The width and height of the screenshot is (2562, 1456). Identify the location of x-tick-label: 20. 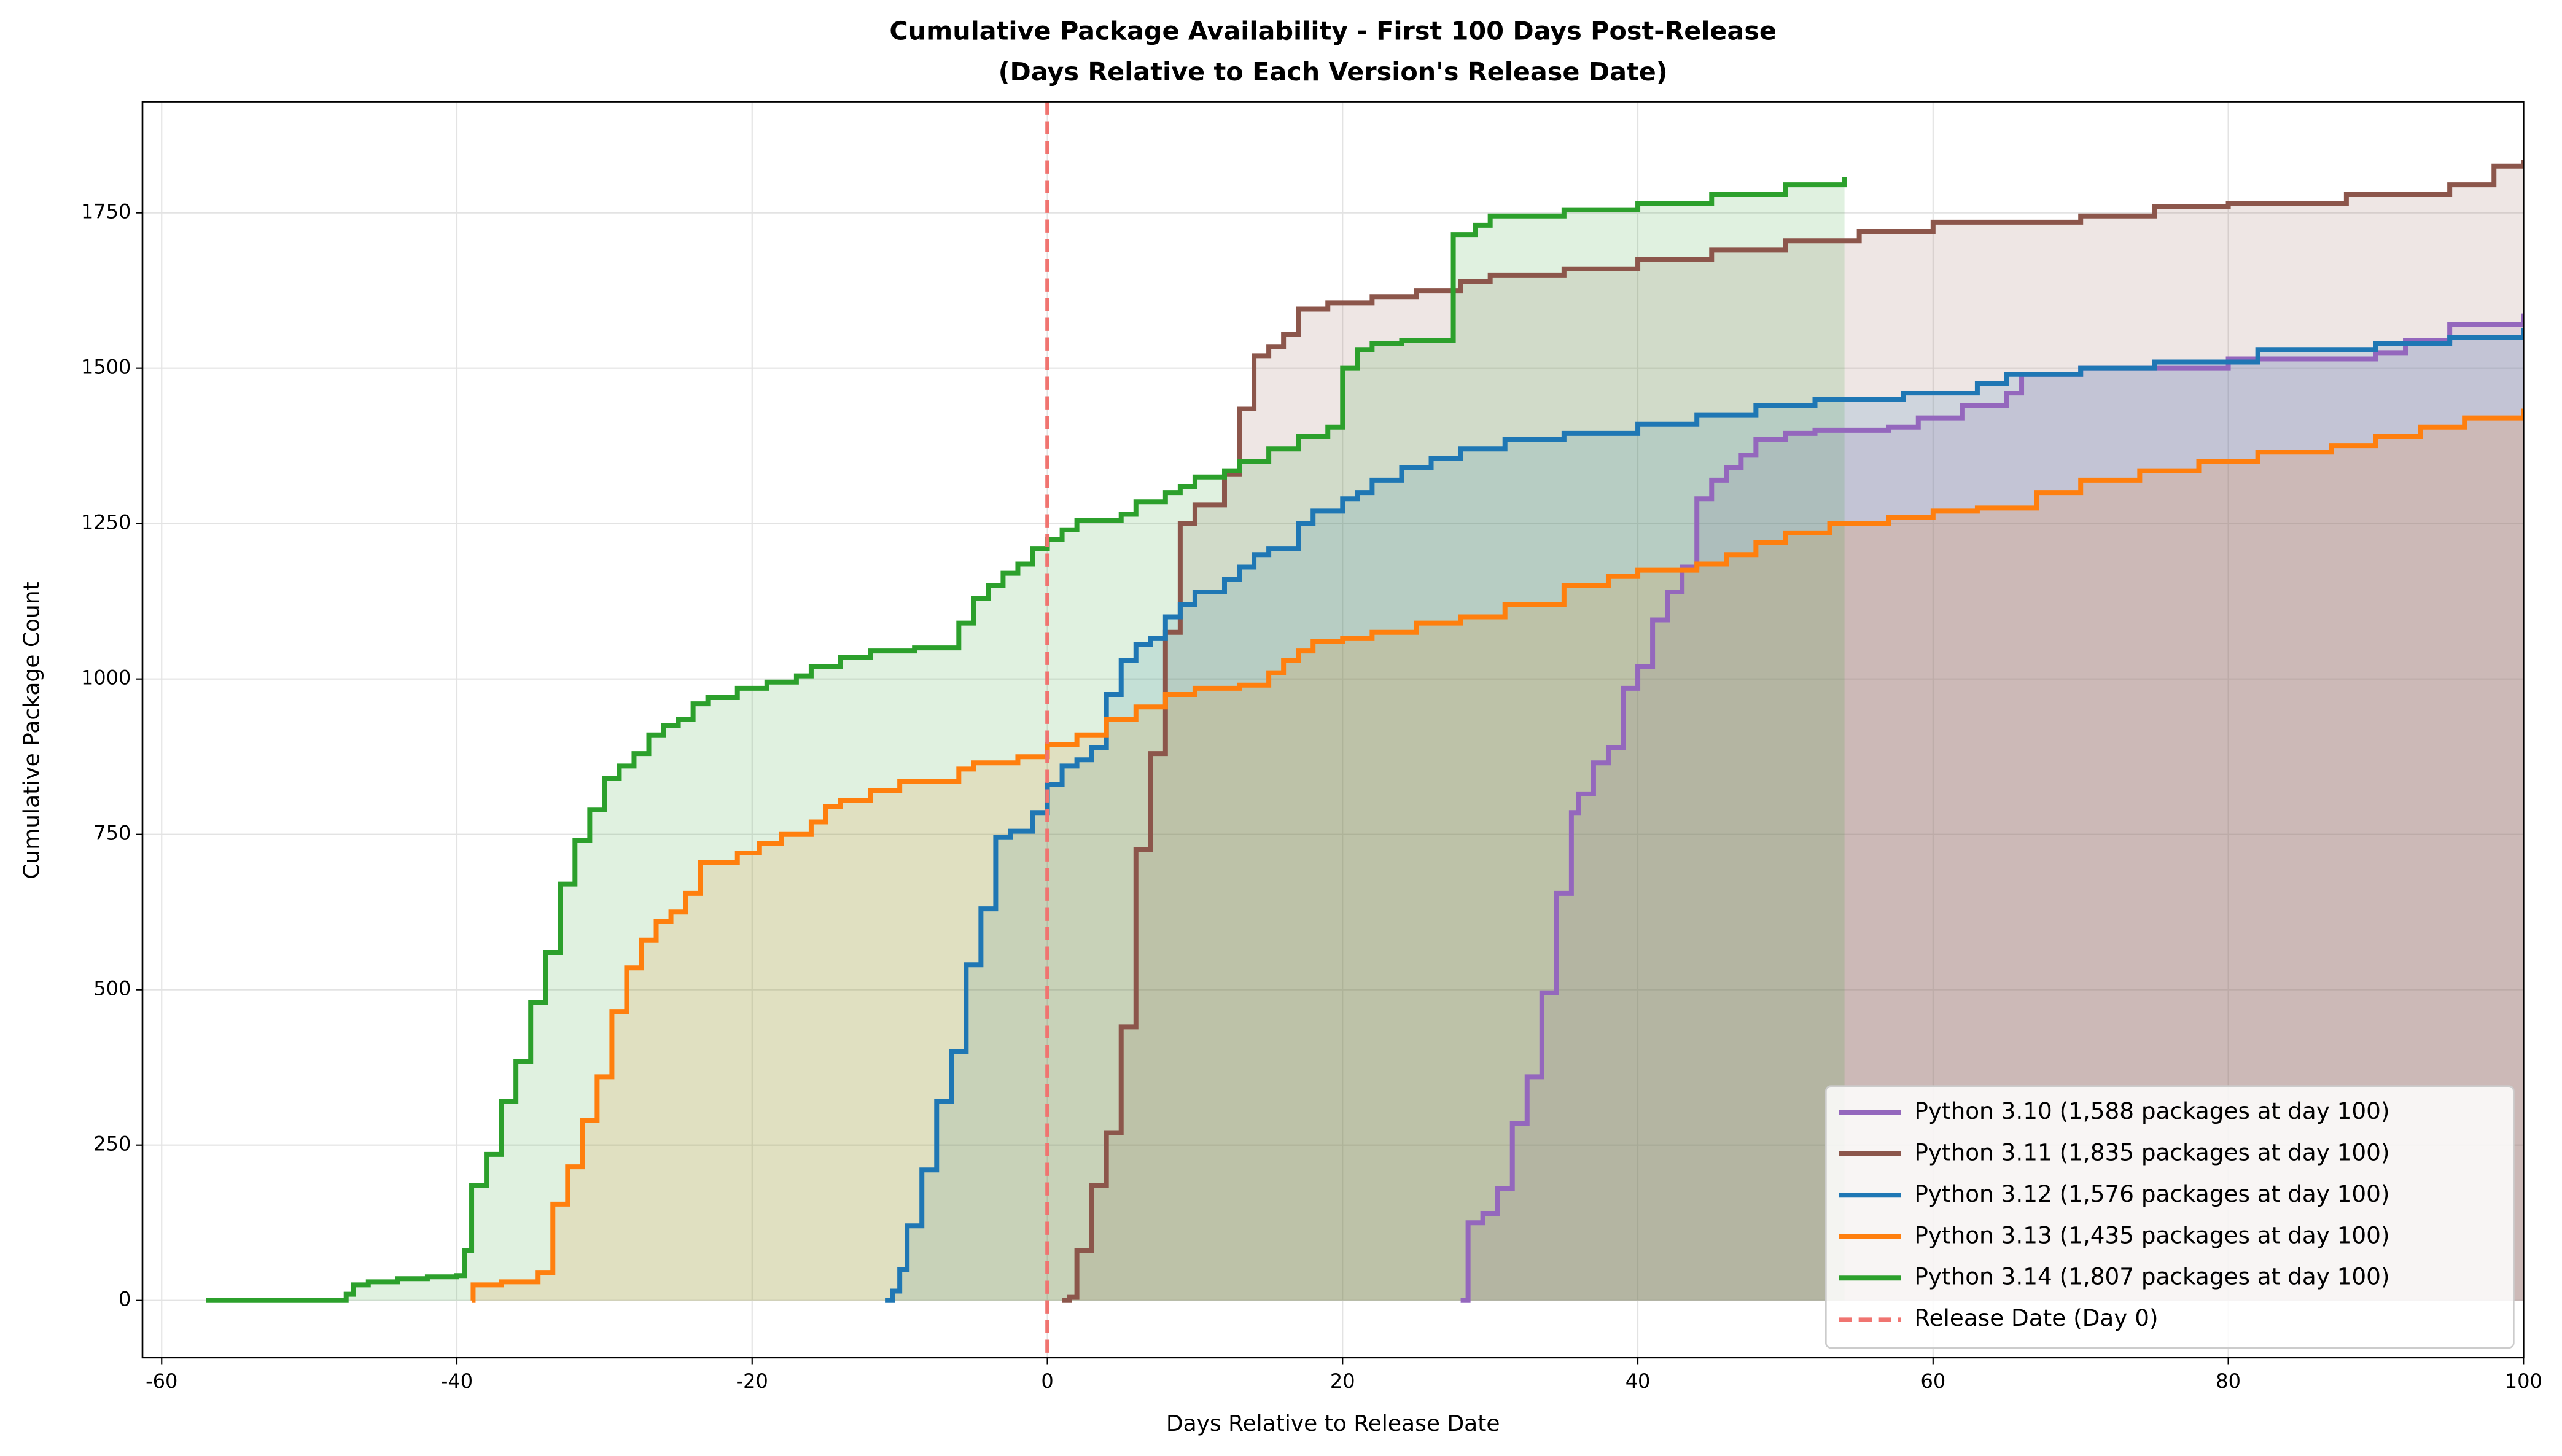
(1342, 1381).